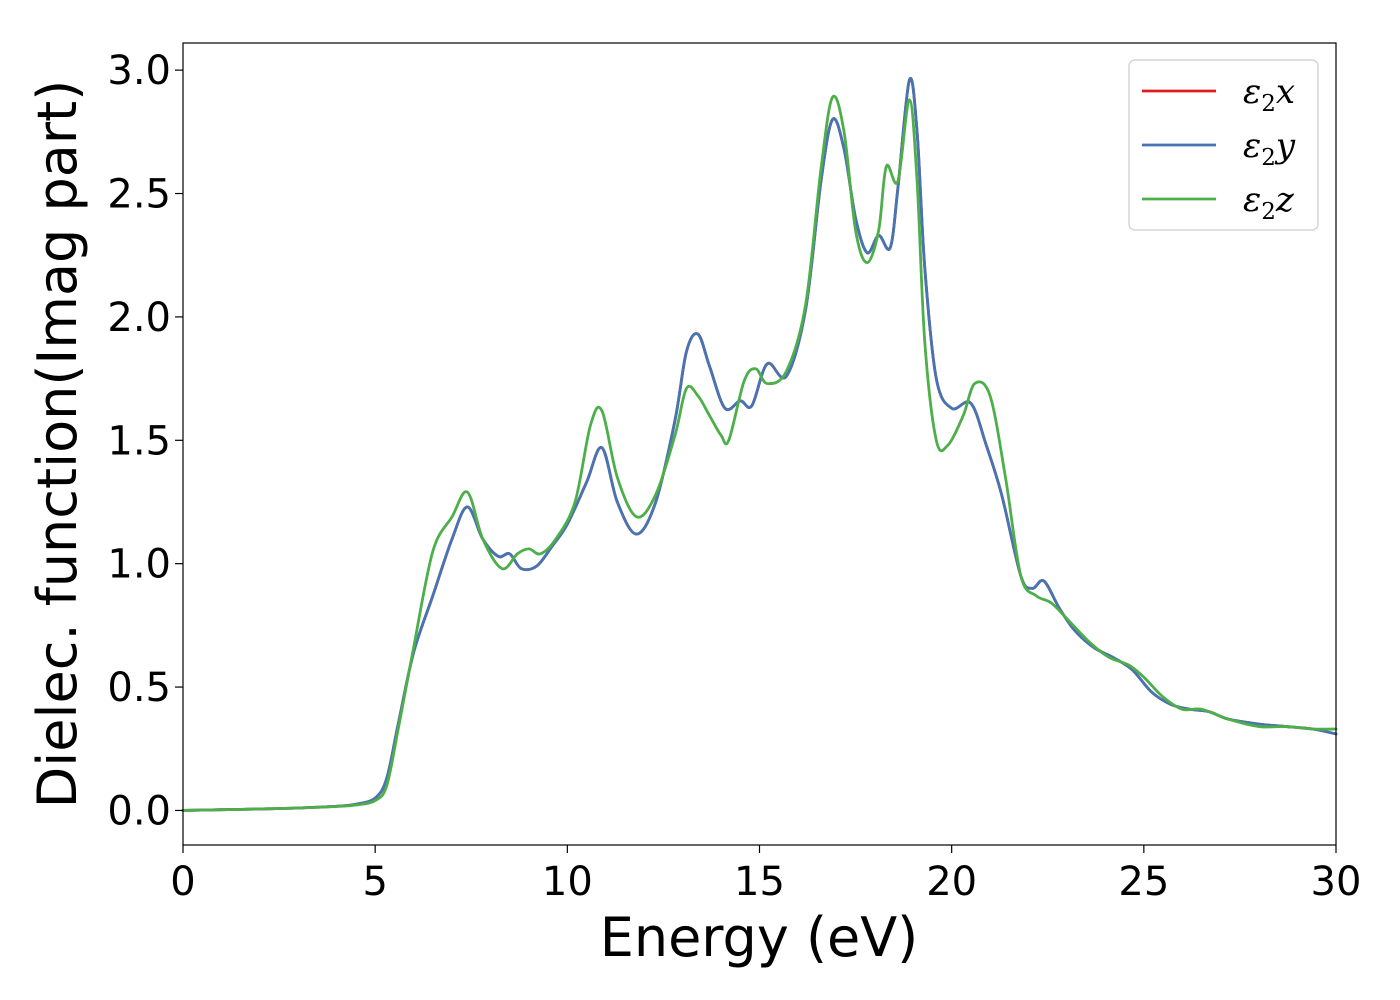 This screenshot has width=1400, height=1000. What do you see at coordinates (57, 444) in the screenshot?
I see `y-axis-label: Dielec. function(Imag part)` at bounding box center [57, 444].